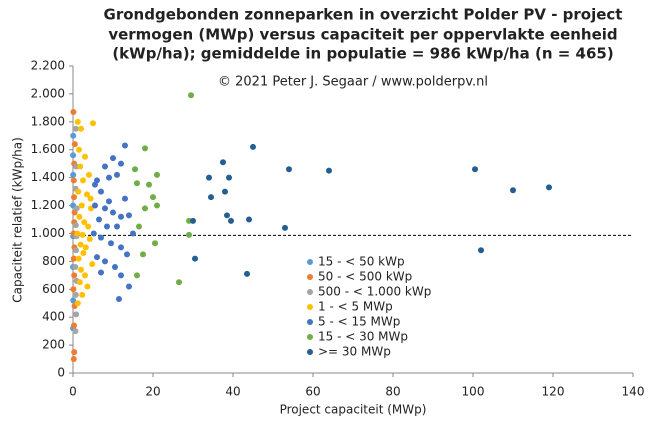  What do you see at coordinates (359, 322) in the screenshot?
I see `legend-label: 5 - < 15 MWp` at bounding box center [359, 322].